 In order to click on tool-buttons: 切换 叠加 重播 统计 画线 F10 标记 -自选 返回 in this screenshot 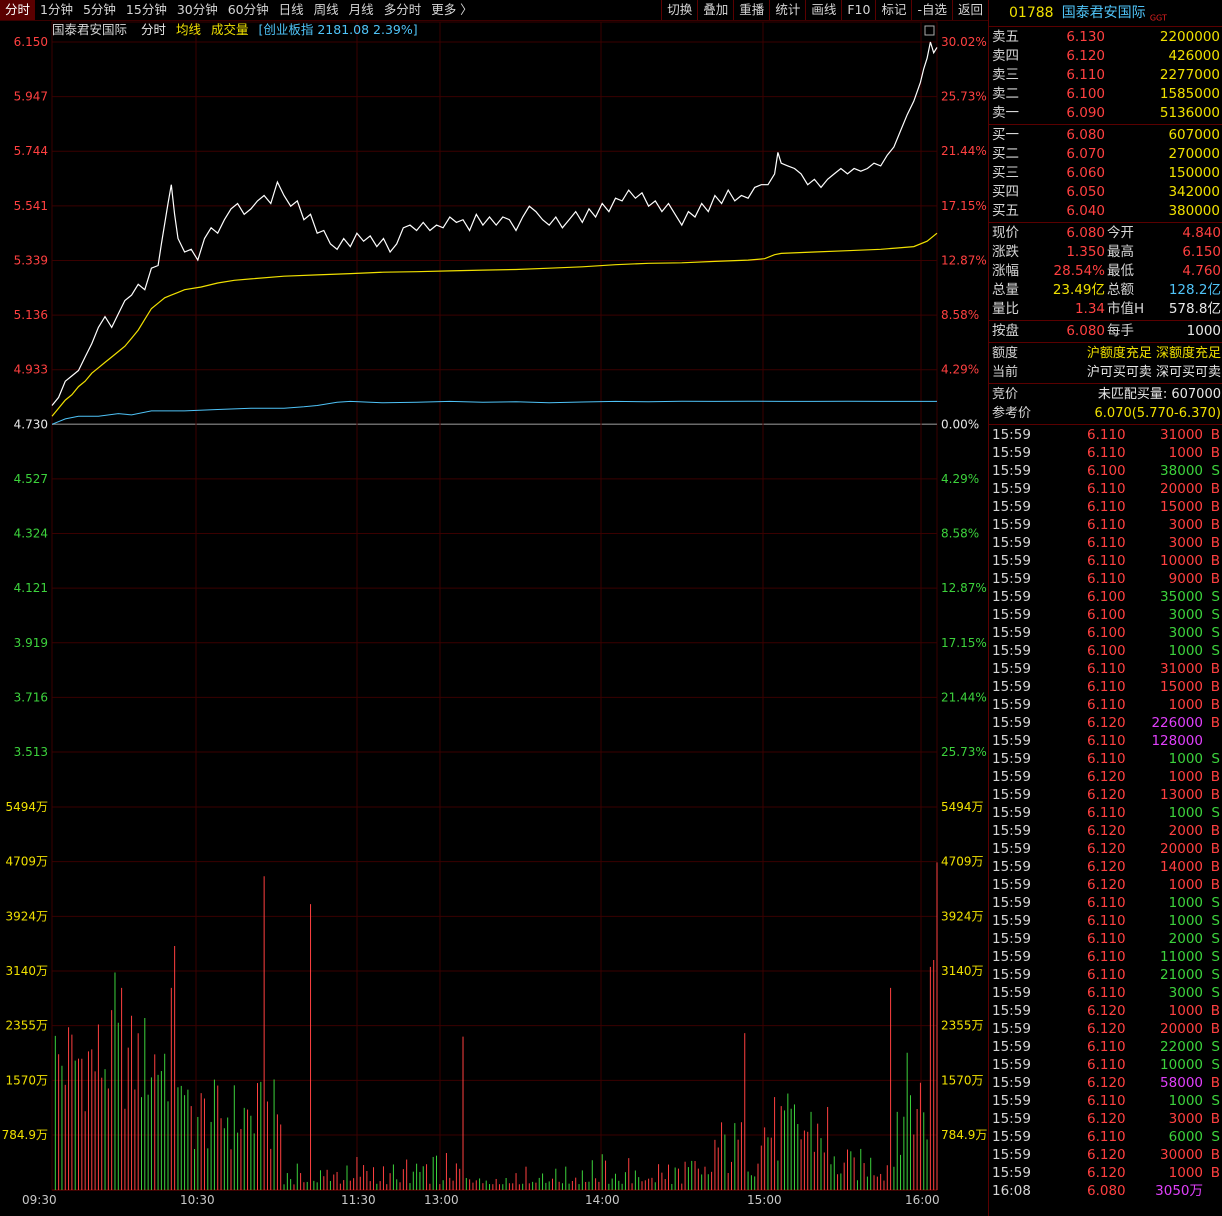, I will do `click(824, 10)`.